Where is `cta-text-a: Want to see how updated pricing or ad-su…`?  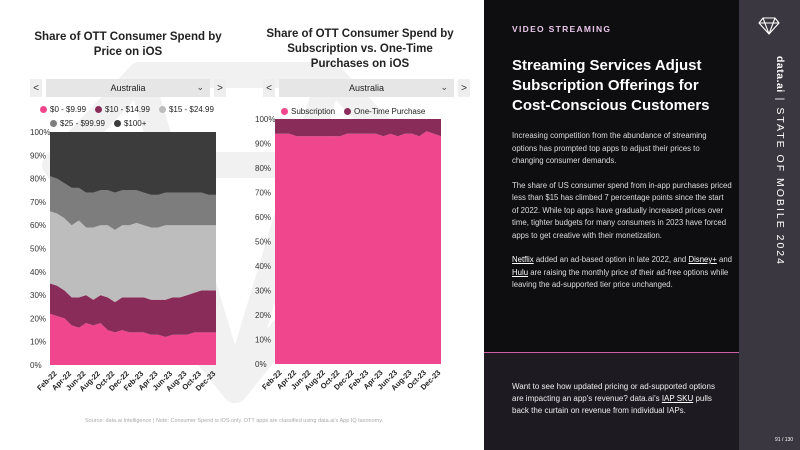
cta-text-a: Want to see how updated pricing or ad-su… is located at coordinates (613, 392).